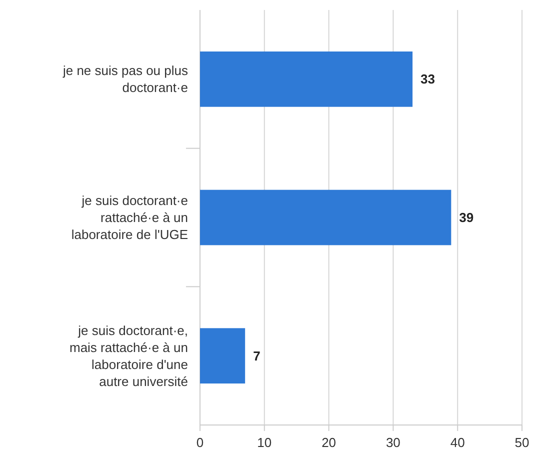  What do you see at coordinates (466, 218) in the screenshot?
I see `data-label: 39` at bounding box center [466, 218].